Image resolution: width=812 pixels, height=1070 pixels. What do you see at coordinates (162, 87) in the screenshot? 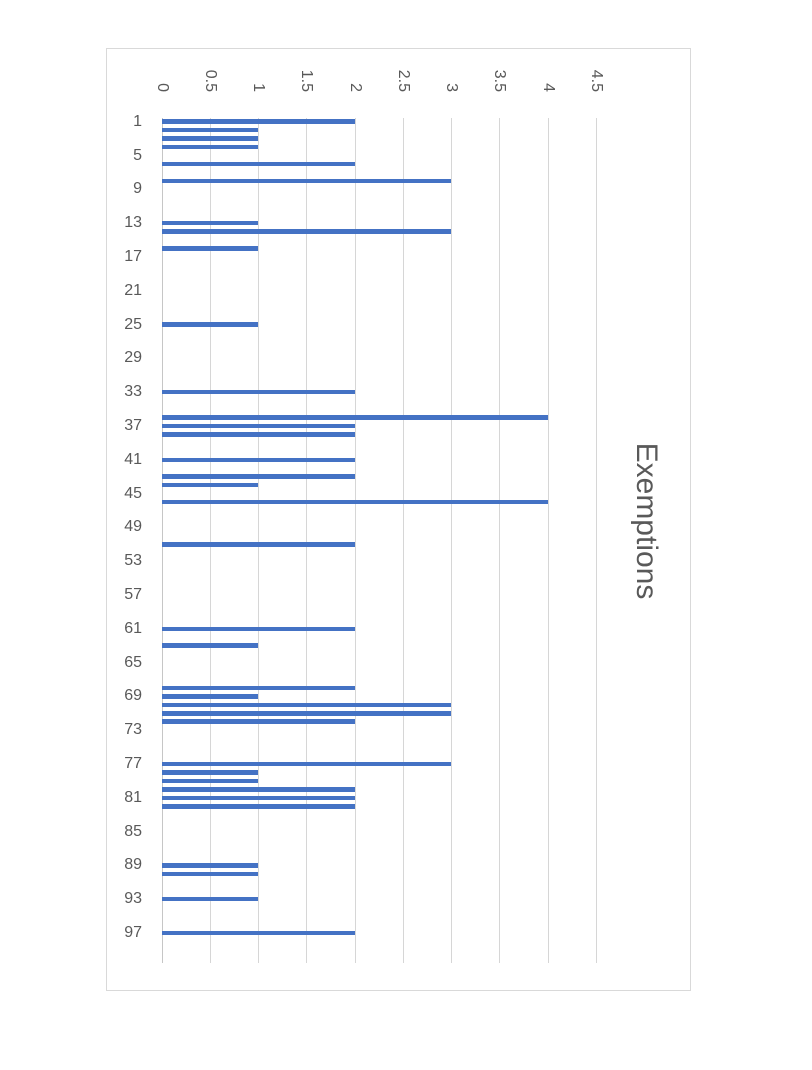
I see `value-axis-tick-label: 0` at bounding box center [162, 87].